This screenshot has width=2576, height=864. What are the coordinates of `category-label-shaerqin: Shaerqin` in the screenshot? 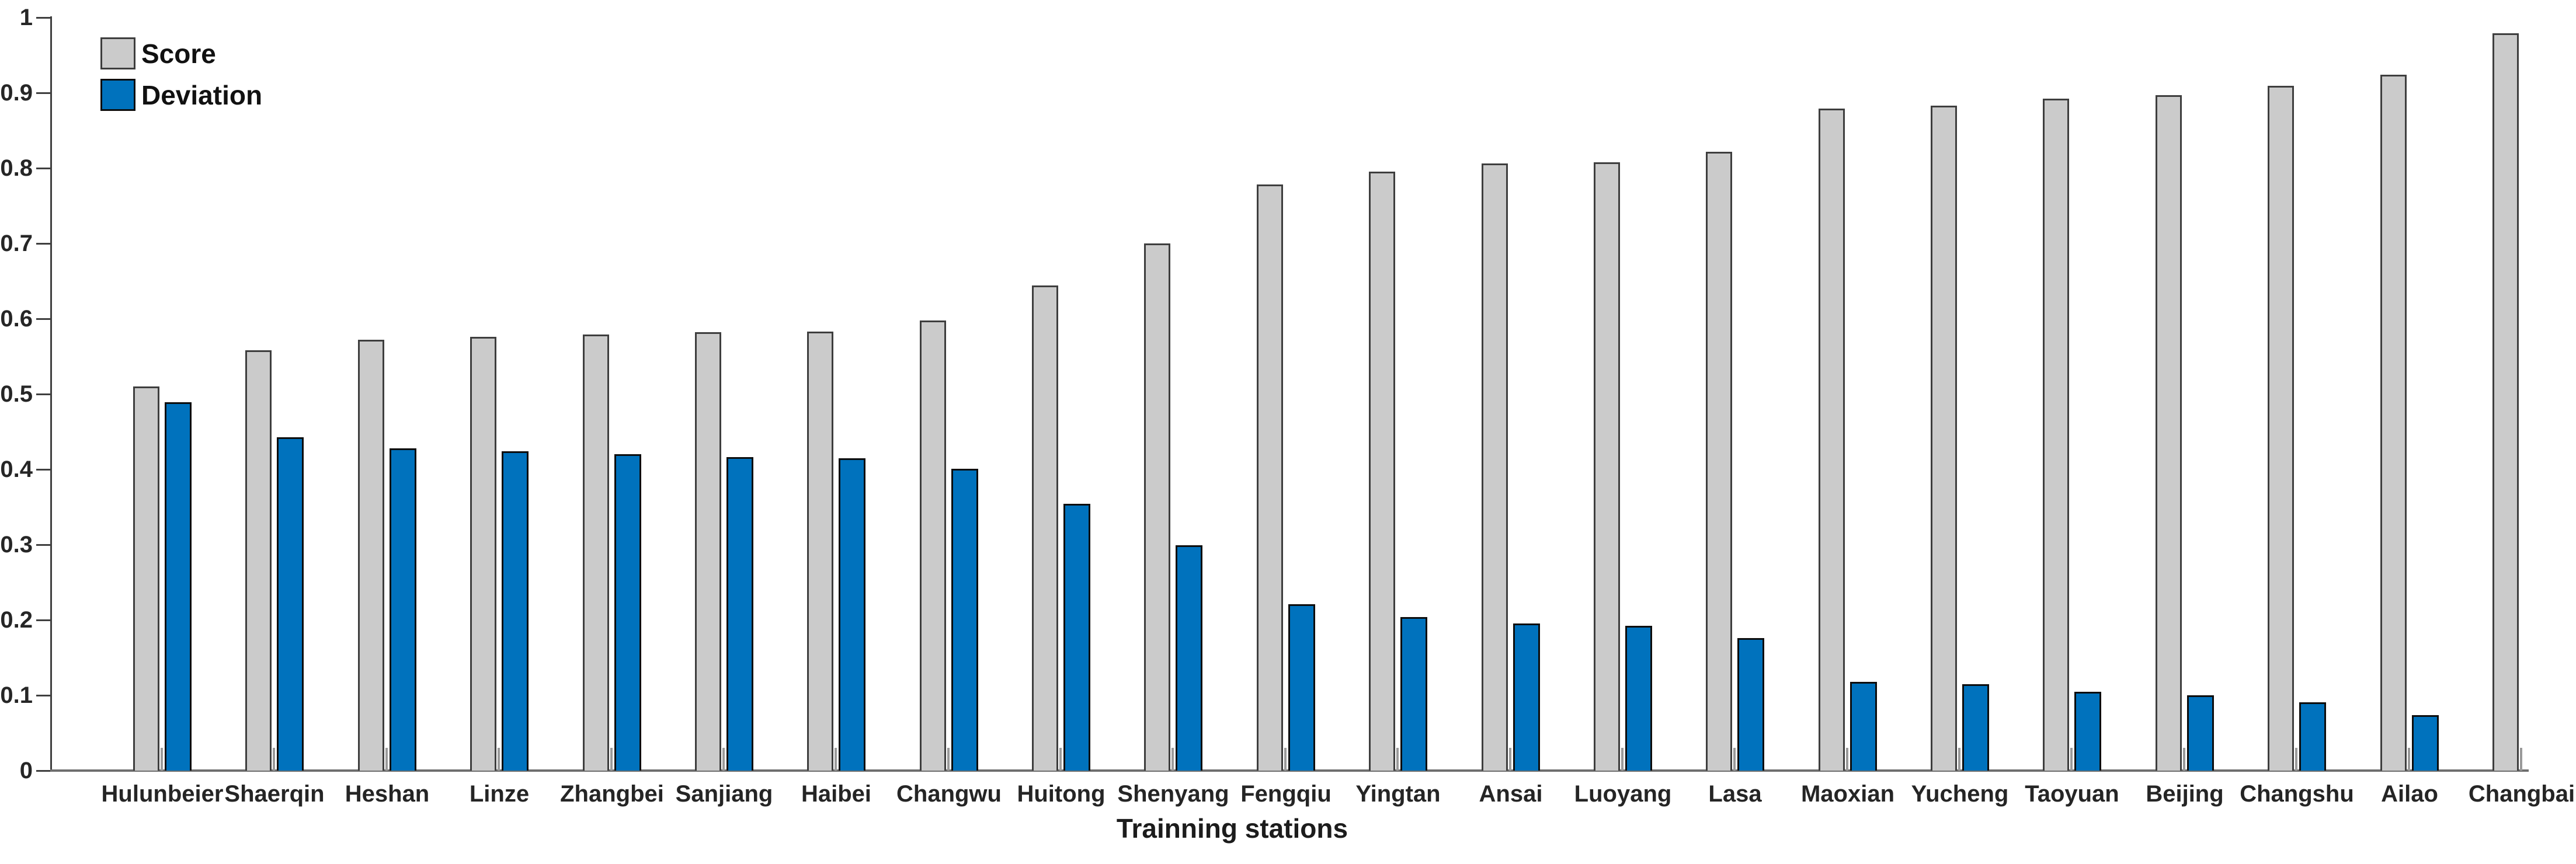 It's located at (274, 794).